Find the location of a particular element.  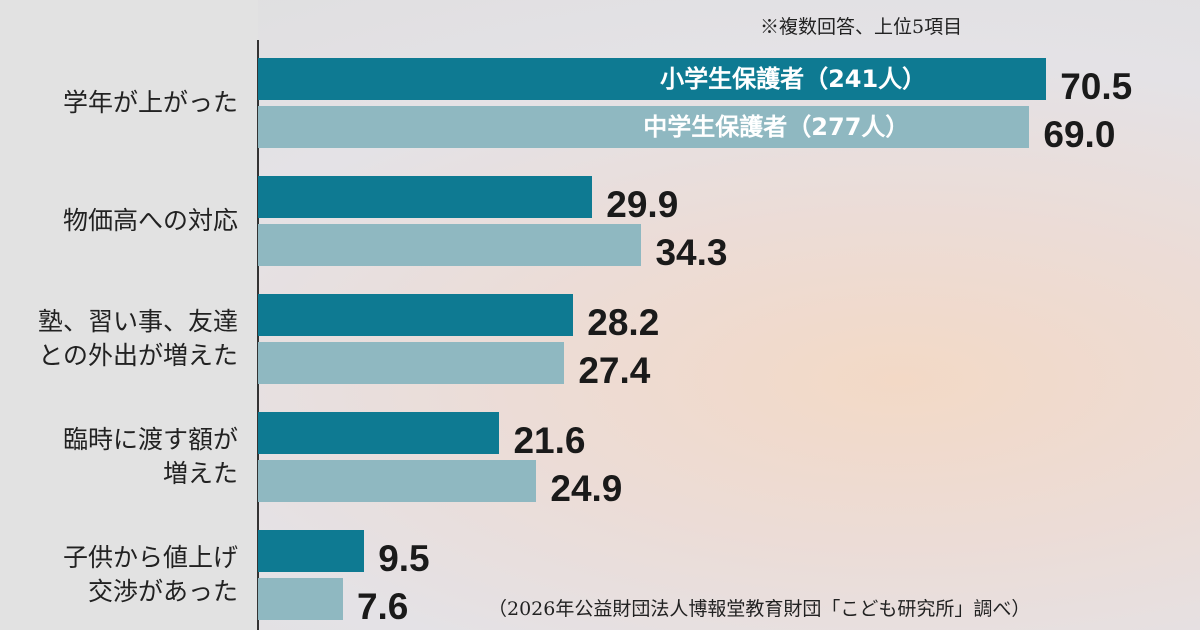

value-label: 70.5 is located at coordinates (1096, 86).